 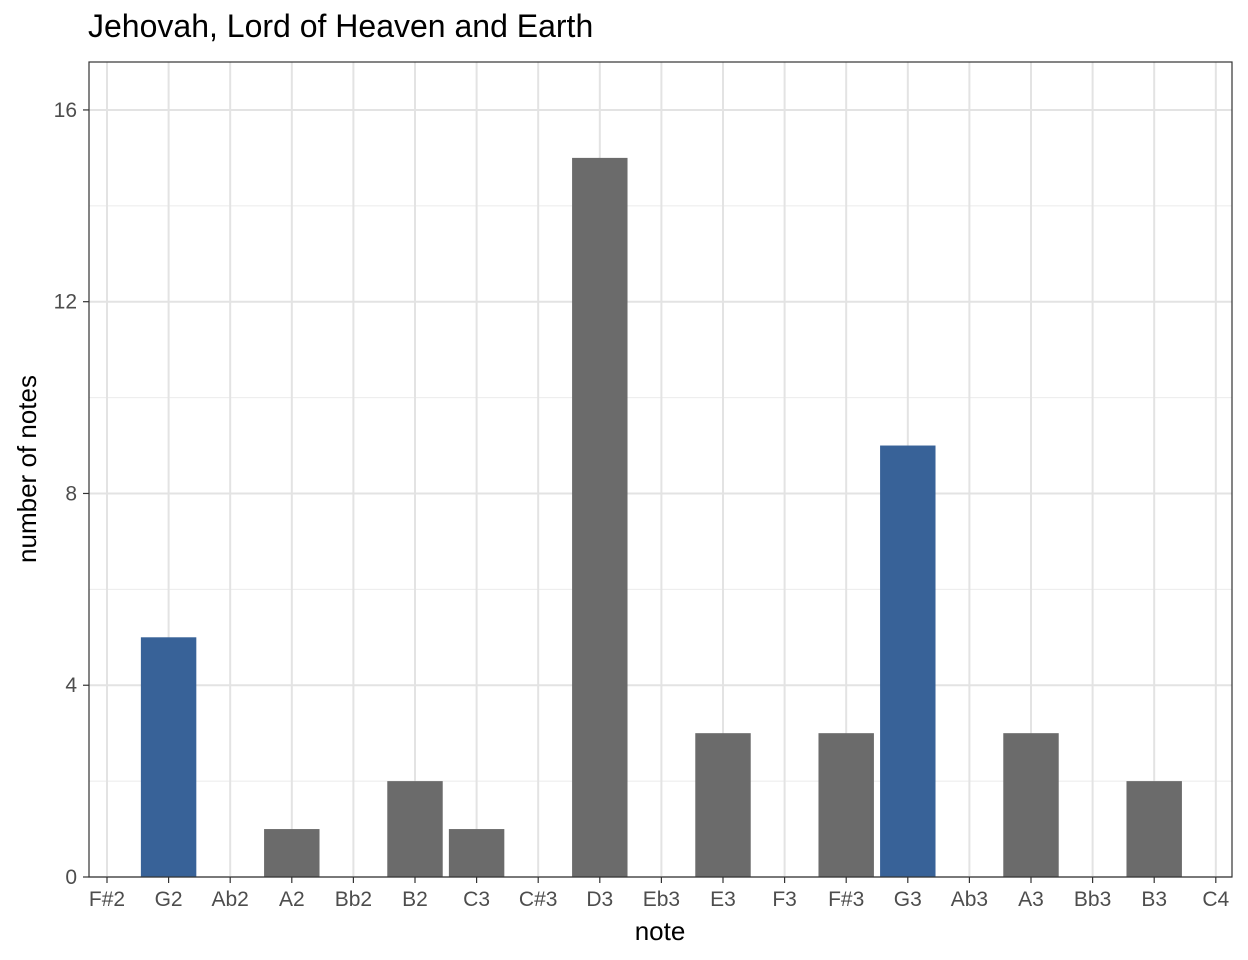 What do you see at coordinates (71, 685) in the screenshot?
I see `y-tick-label: 4` at bounding box center [71, 685].